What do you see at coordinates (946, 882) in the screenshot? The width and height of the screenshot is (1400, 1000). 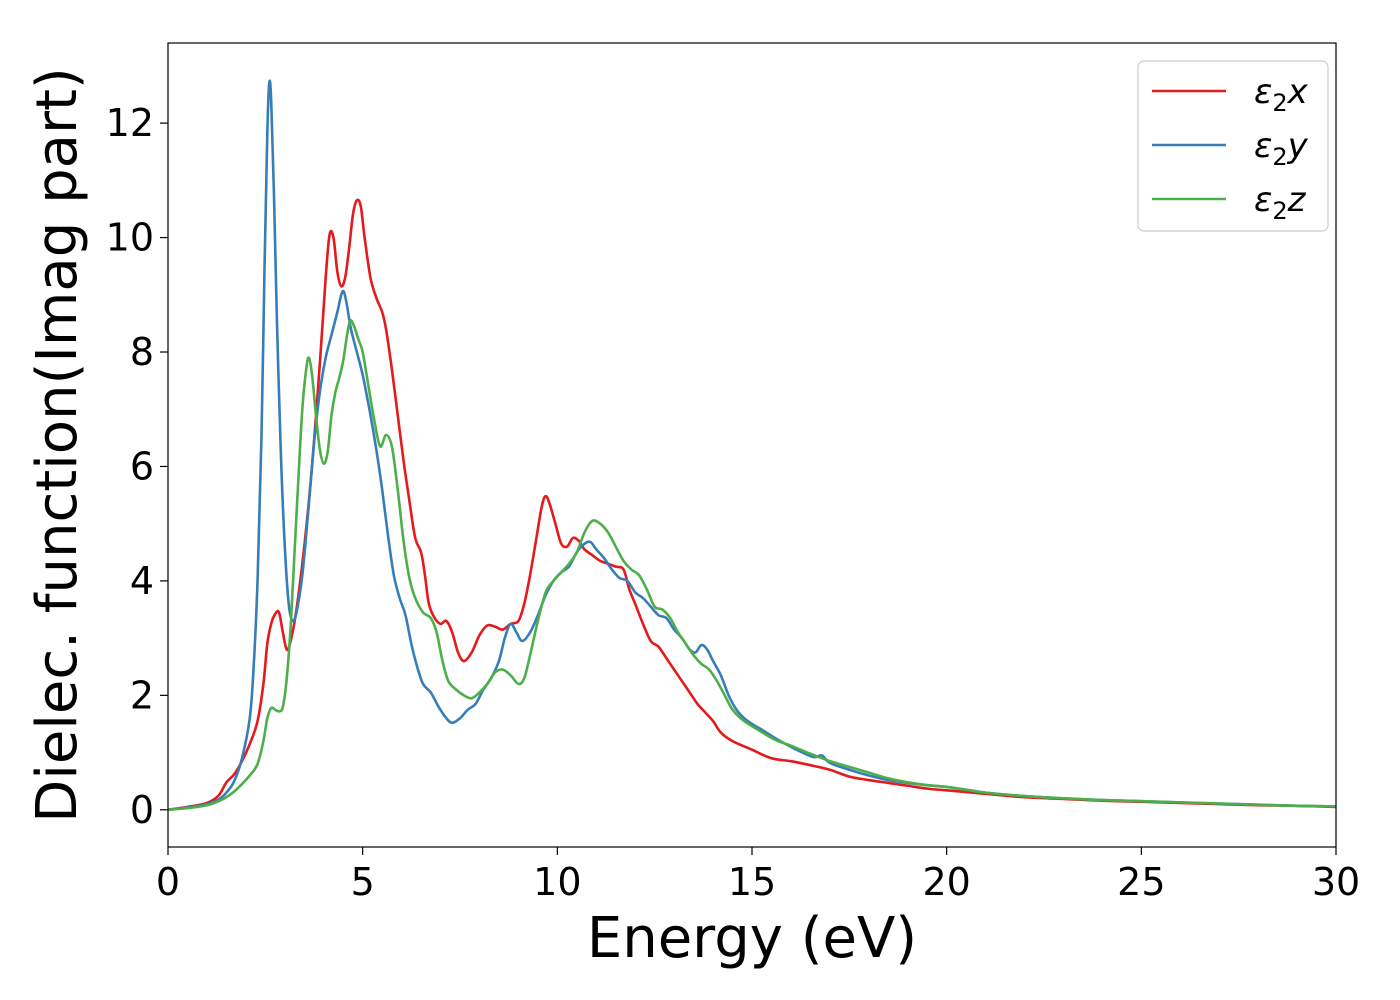 I see `x-tick-label: 20` at bounding box center [946, 882].